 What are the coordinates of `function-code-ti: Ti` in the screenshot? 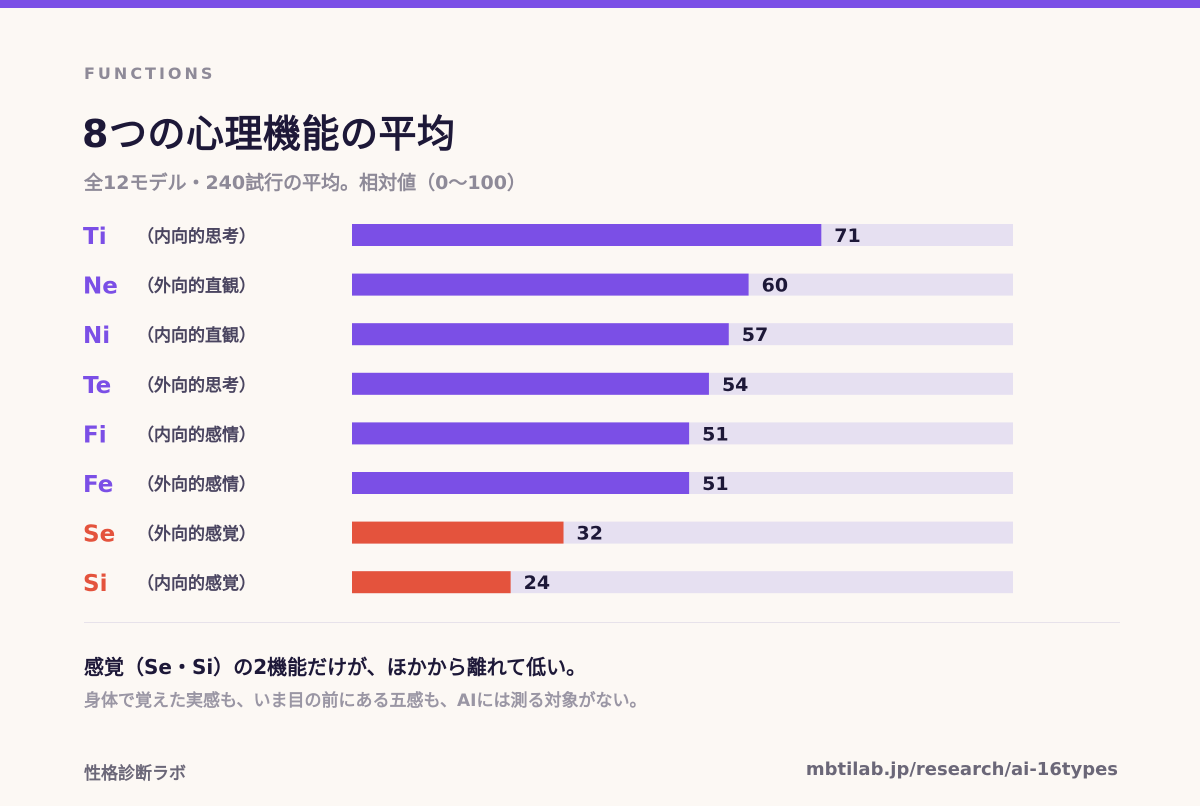 It's located at (95, 237).